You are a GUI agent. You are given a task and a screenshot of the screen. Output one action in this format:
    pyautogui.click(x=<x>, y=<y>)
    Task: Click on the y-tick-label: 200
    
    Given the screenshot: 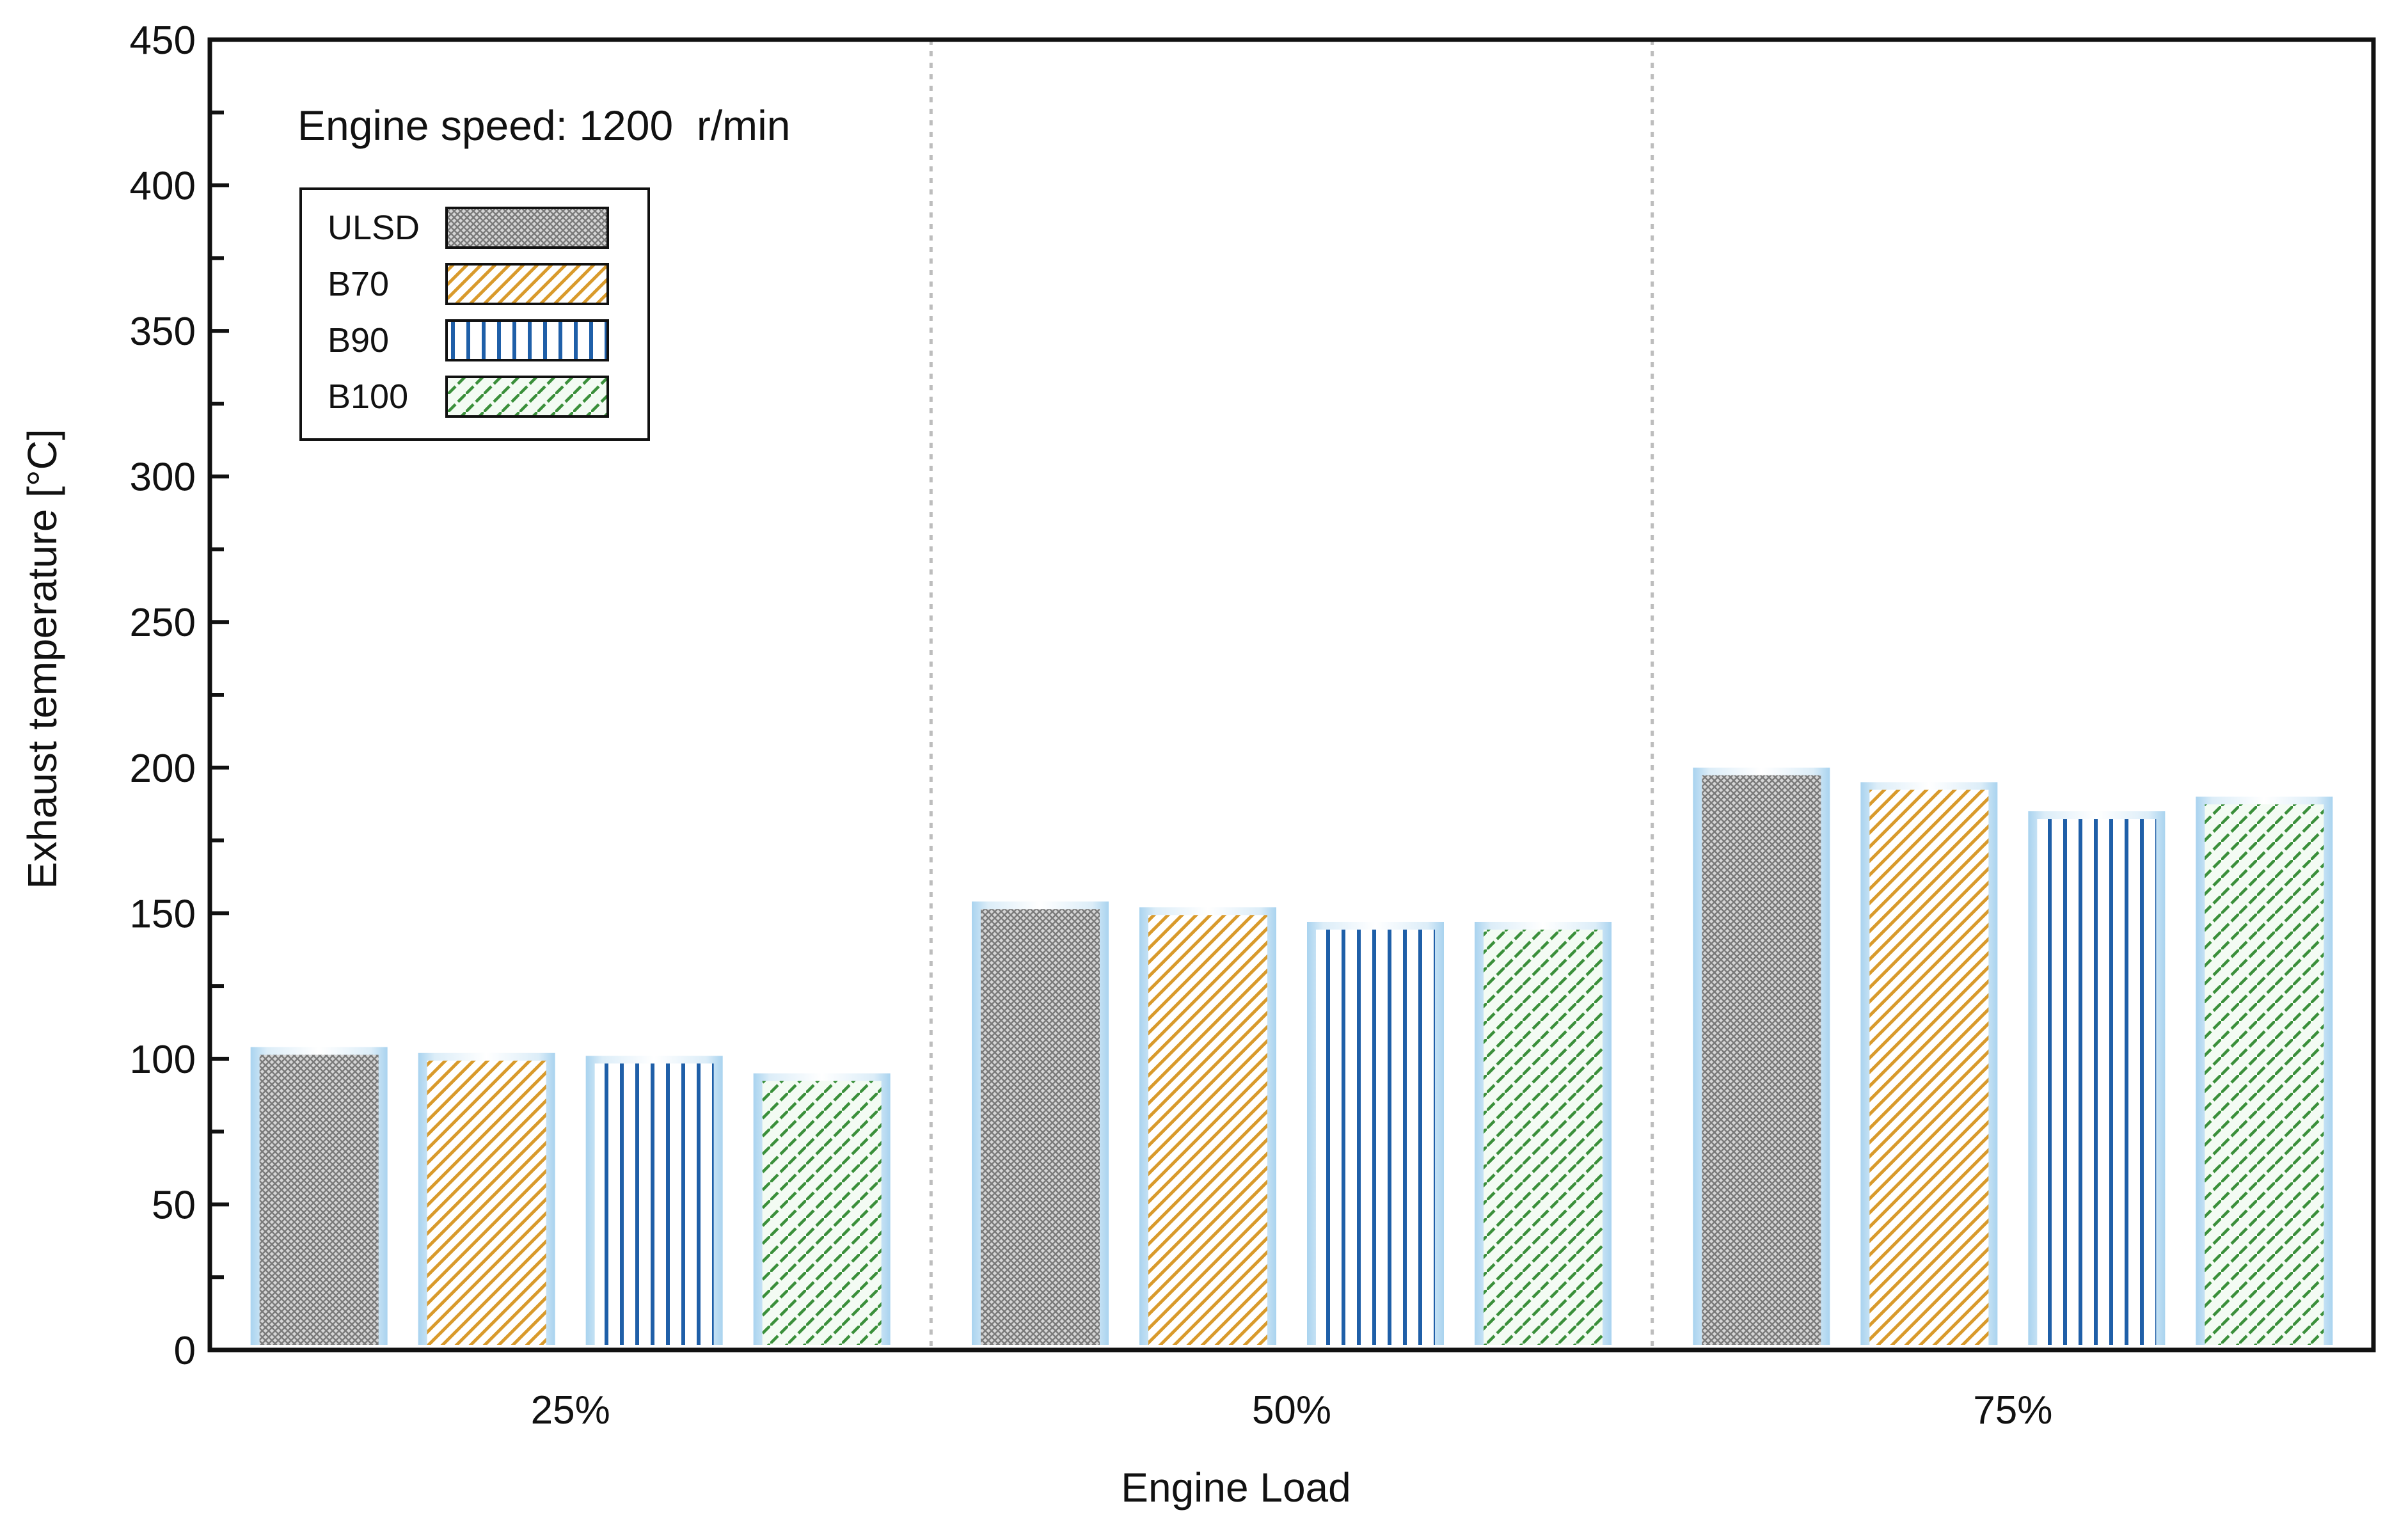 What is the action you would take?
    pyautogui.click(x=163, y=769)
    